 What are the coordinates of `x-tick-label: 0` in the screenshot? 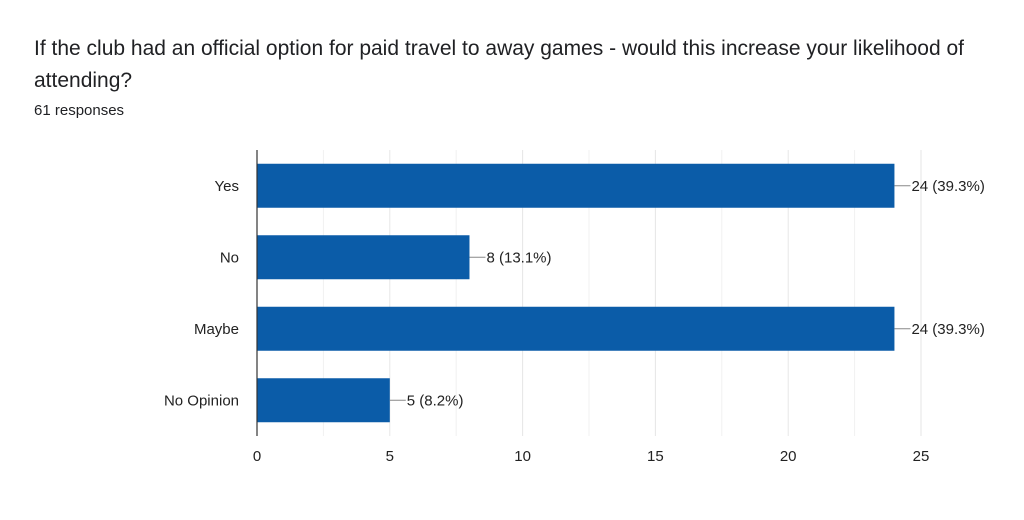 It's located at (257, 456).